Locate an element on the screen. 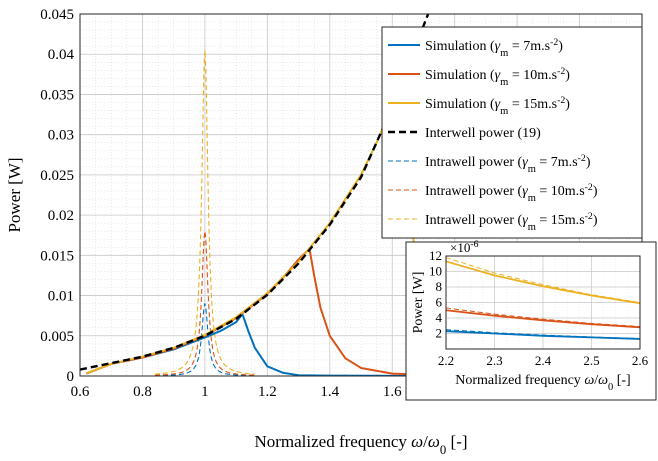  y-tick-label: 0.005 is located at coordinates (57, 337).